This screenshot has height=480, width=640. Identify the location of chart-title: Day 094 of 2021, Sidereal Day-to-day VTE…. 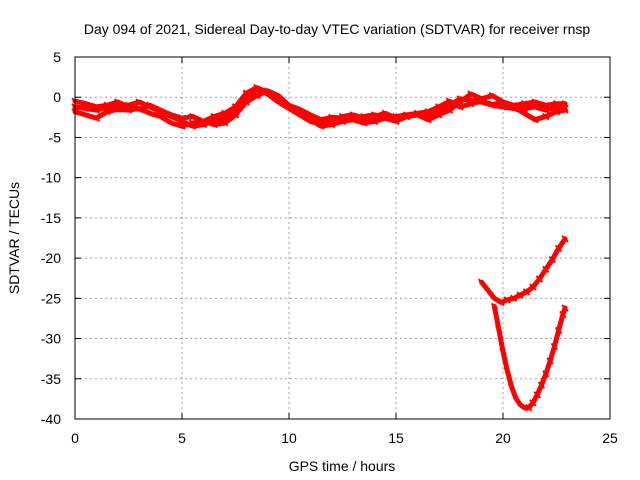
(337, 29).